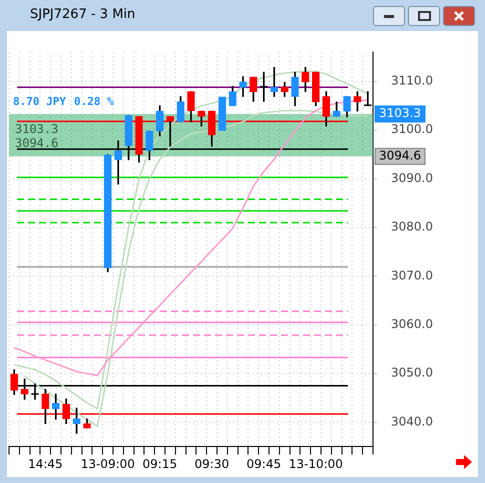  What do you see at coordinates (222, 113) in the screenshot?
I see `candlestick` at bounding box center [222, 113].